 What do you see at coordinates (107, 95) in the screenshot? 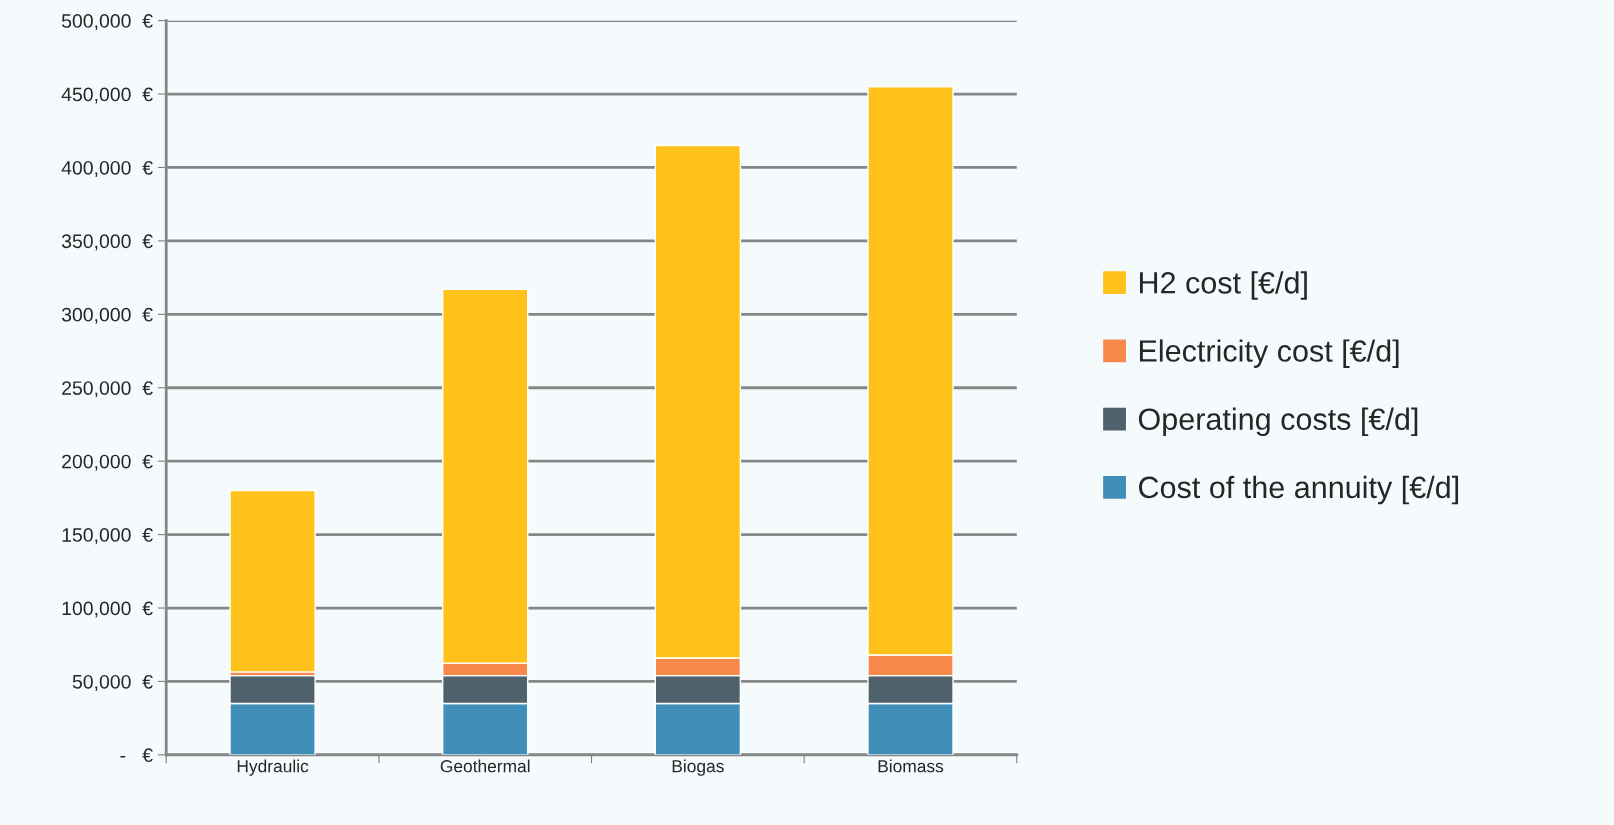
I see `y-tick-label: 450,000 €` at bounding box center [107, 95].